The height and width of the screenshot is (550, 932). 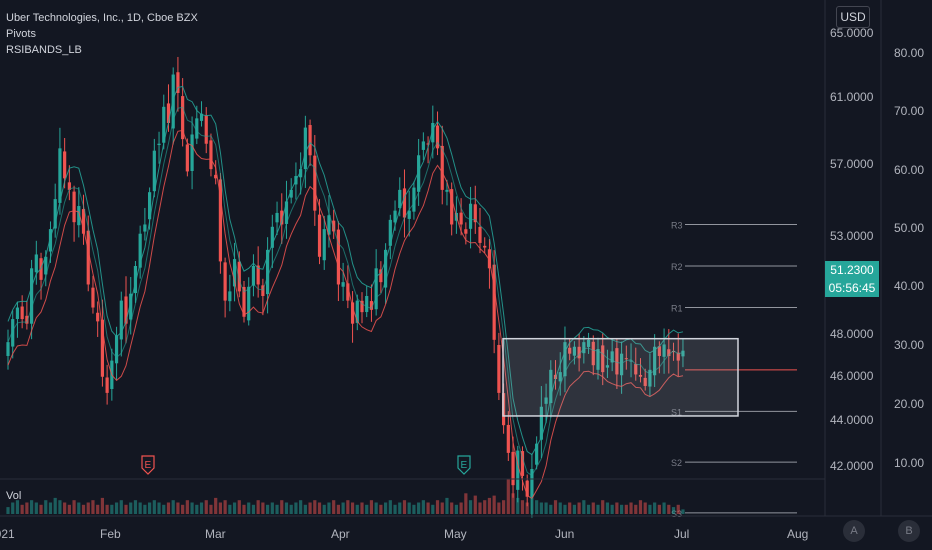 I want to click on price-tick: 57.0000, so click(x=852, y=164).